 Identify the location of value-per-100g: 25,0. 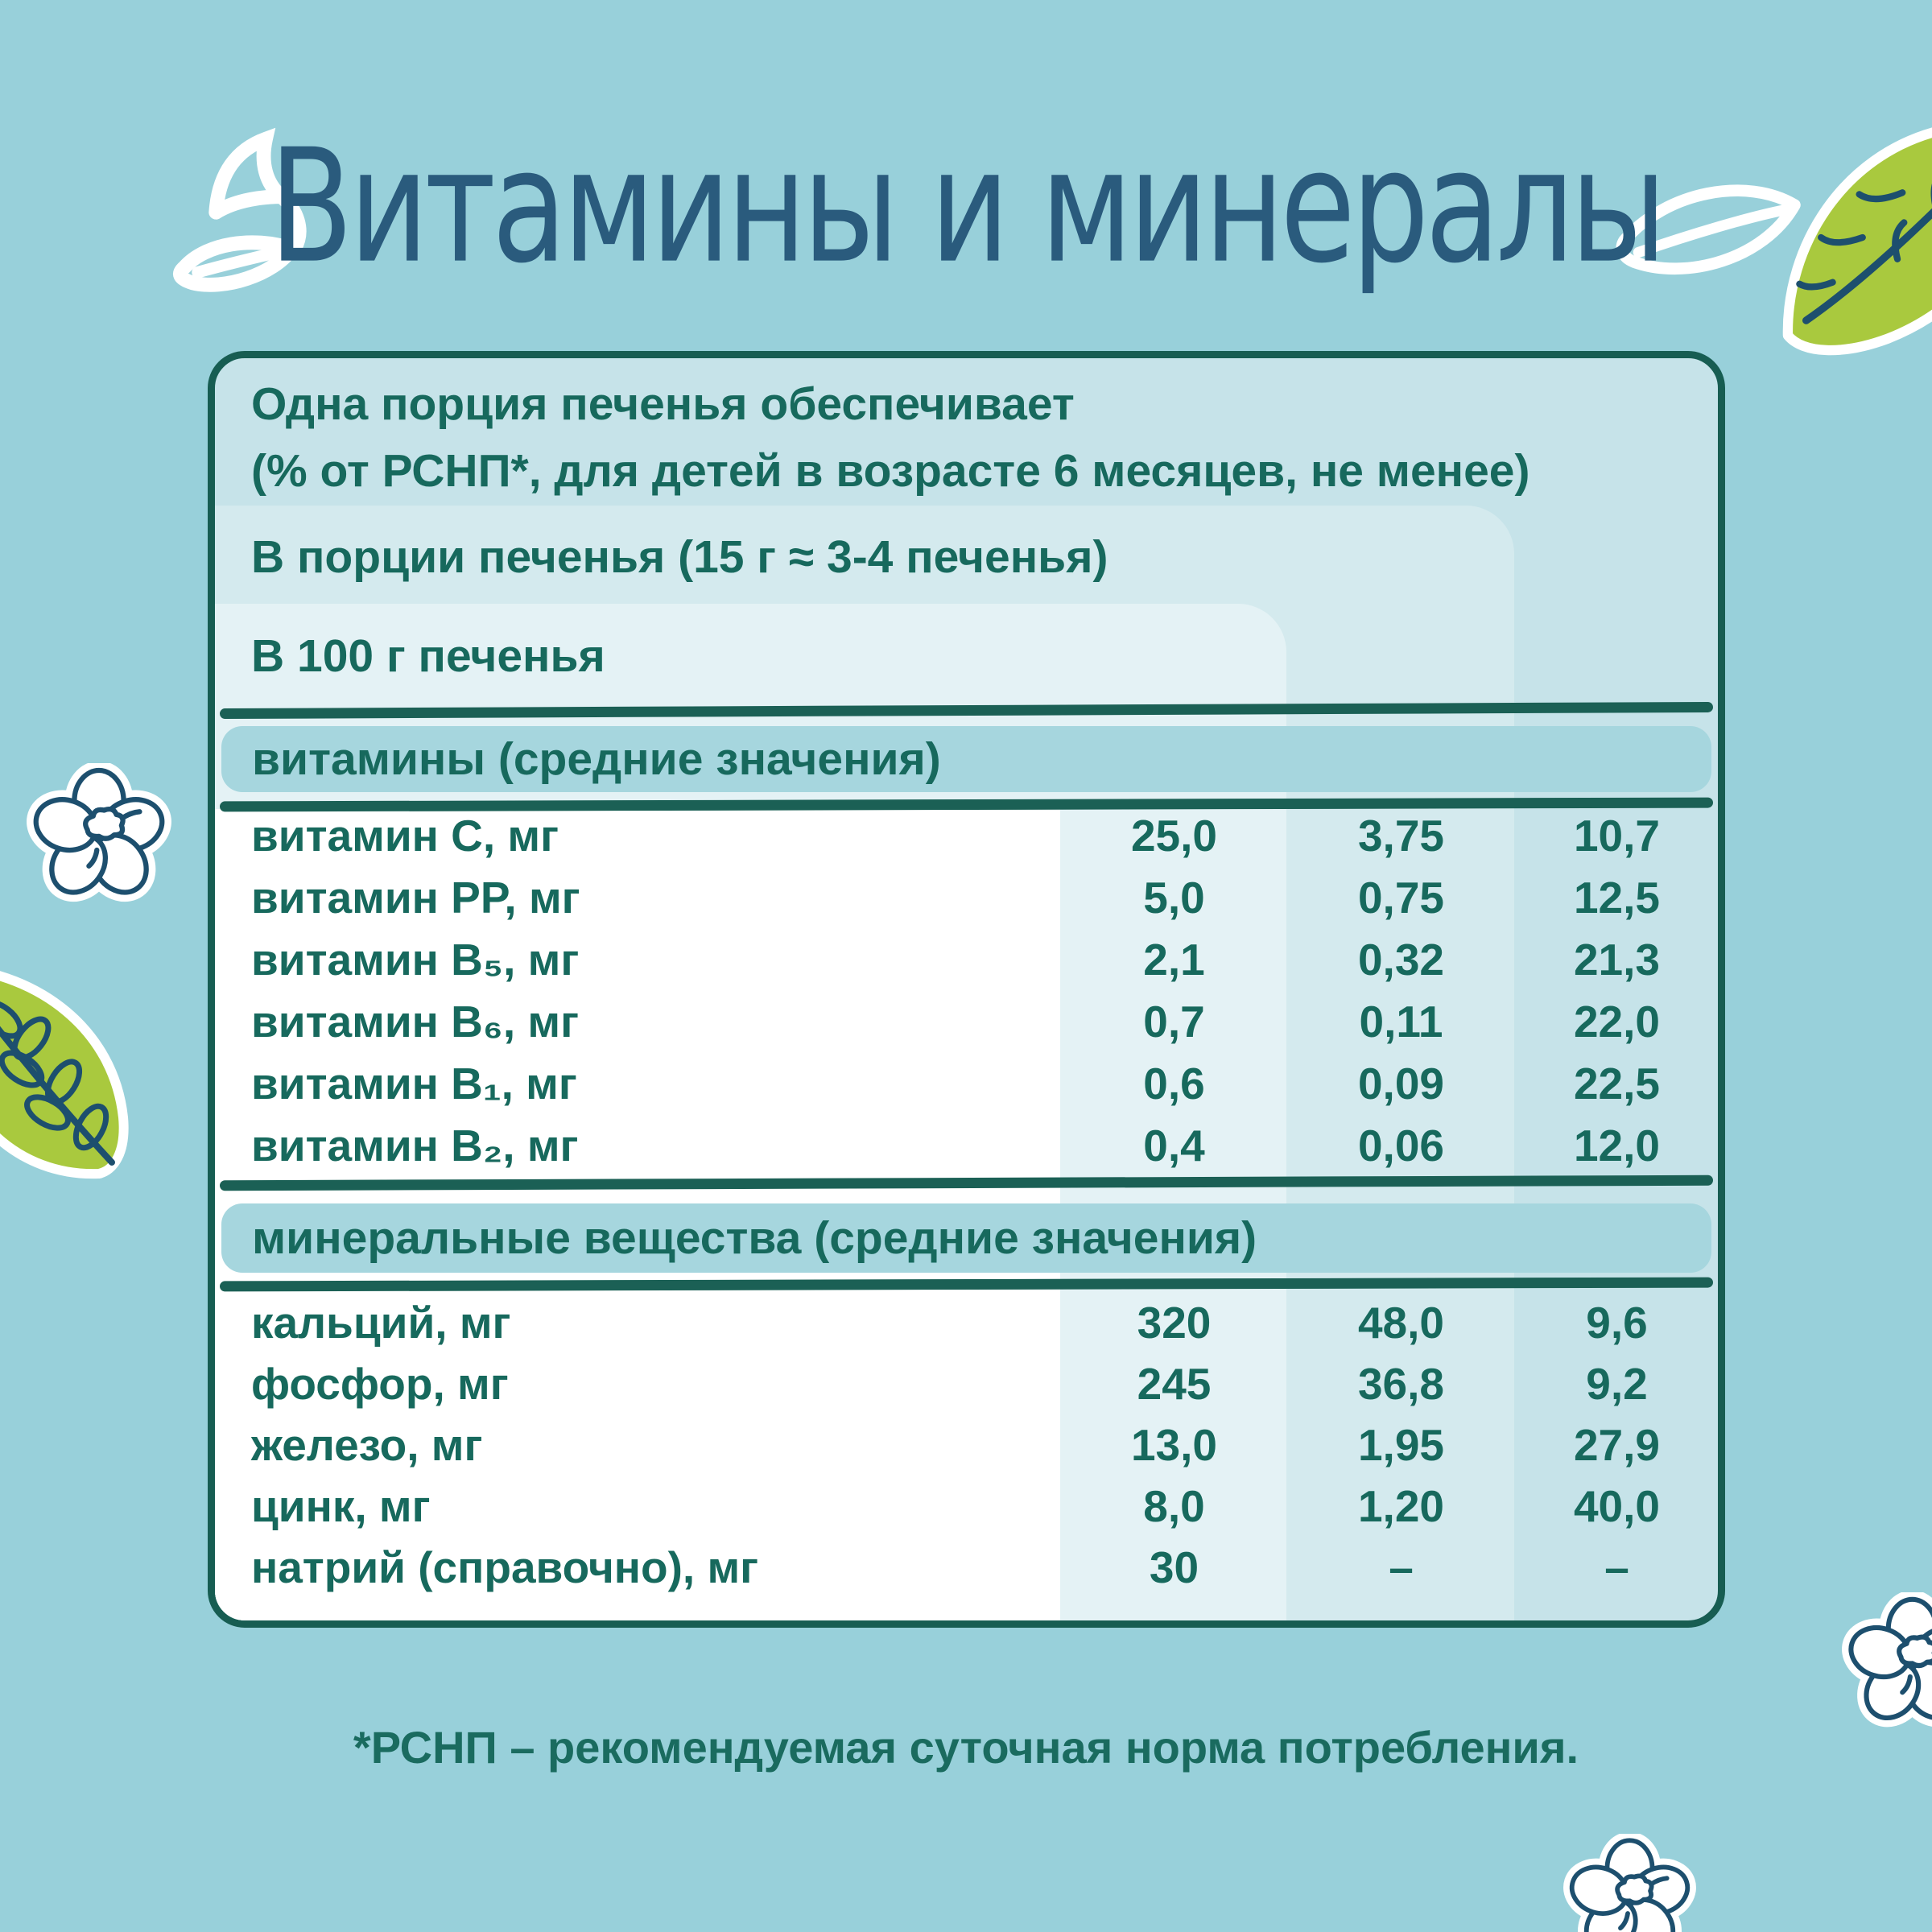
(1174, 835).